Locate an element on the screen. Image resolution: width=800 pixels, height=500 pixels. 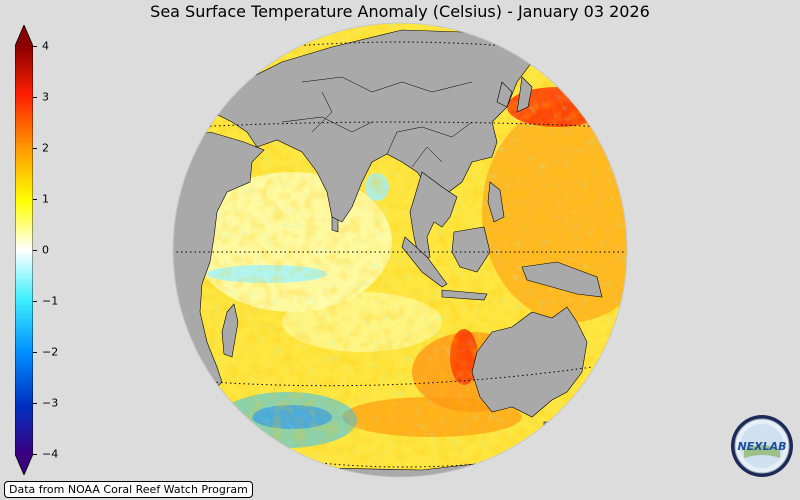
land-tasmania is located at coordinates (549, 427).